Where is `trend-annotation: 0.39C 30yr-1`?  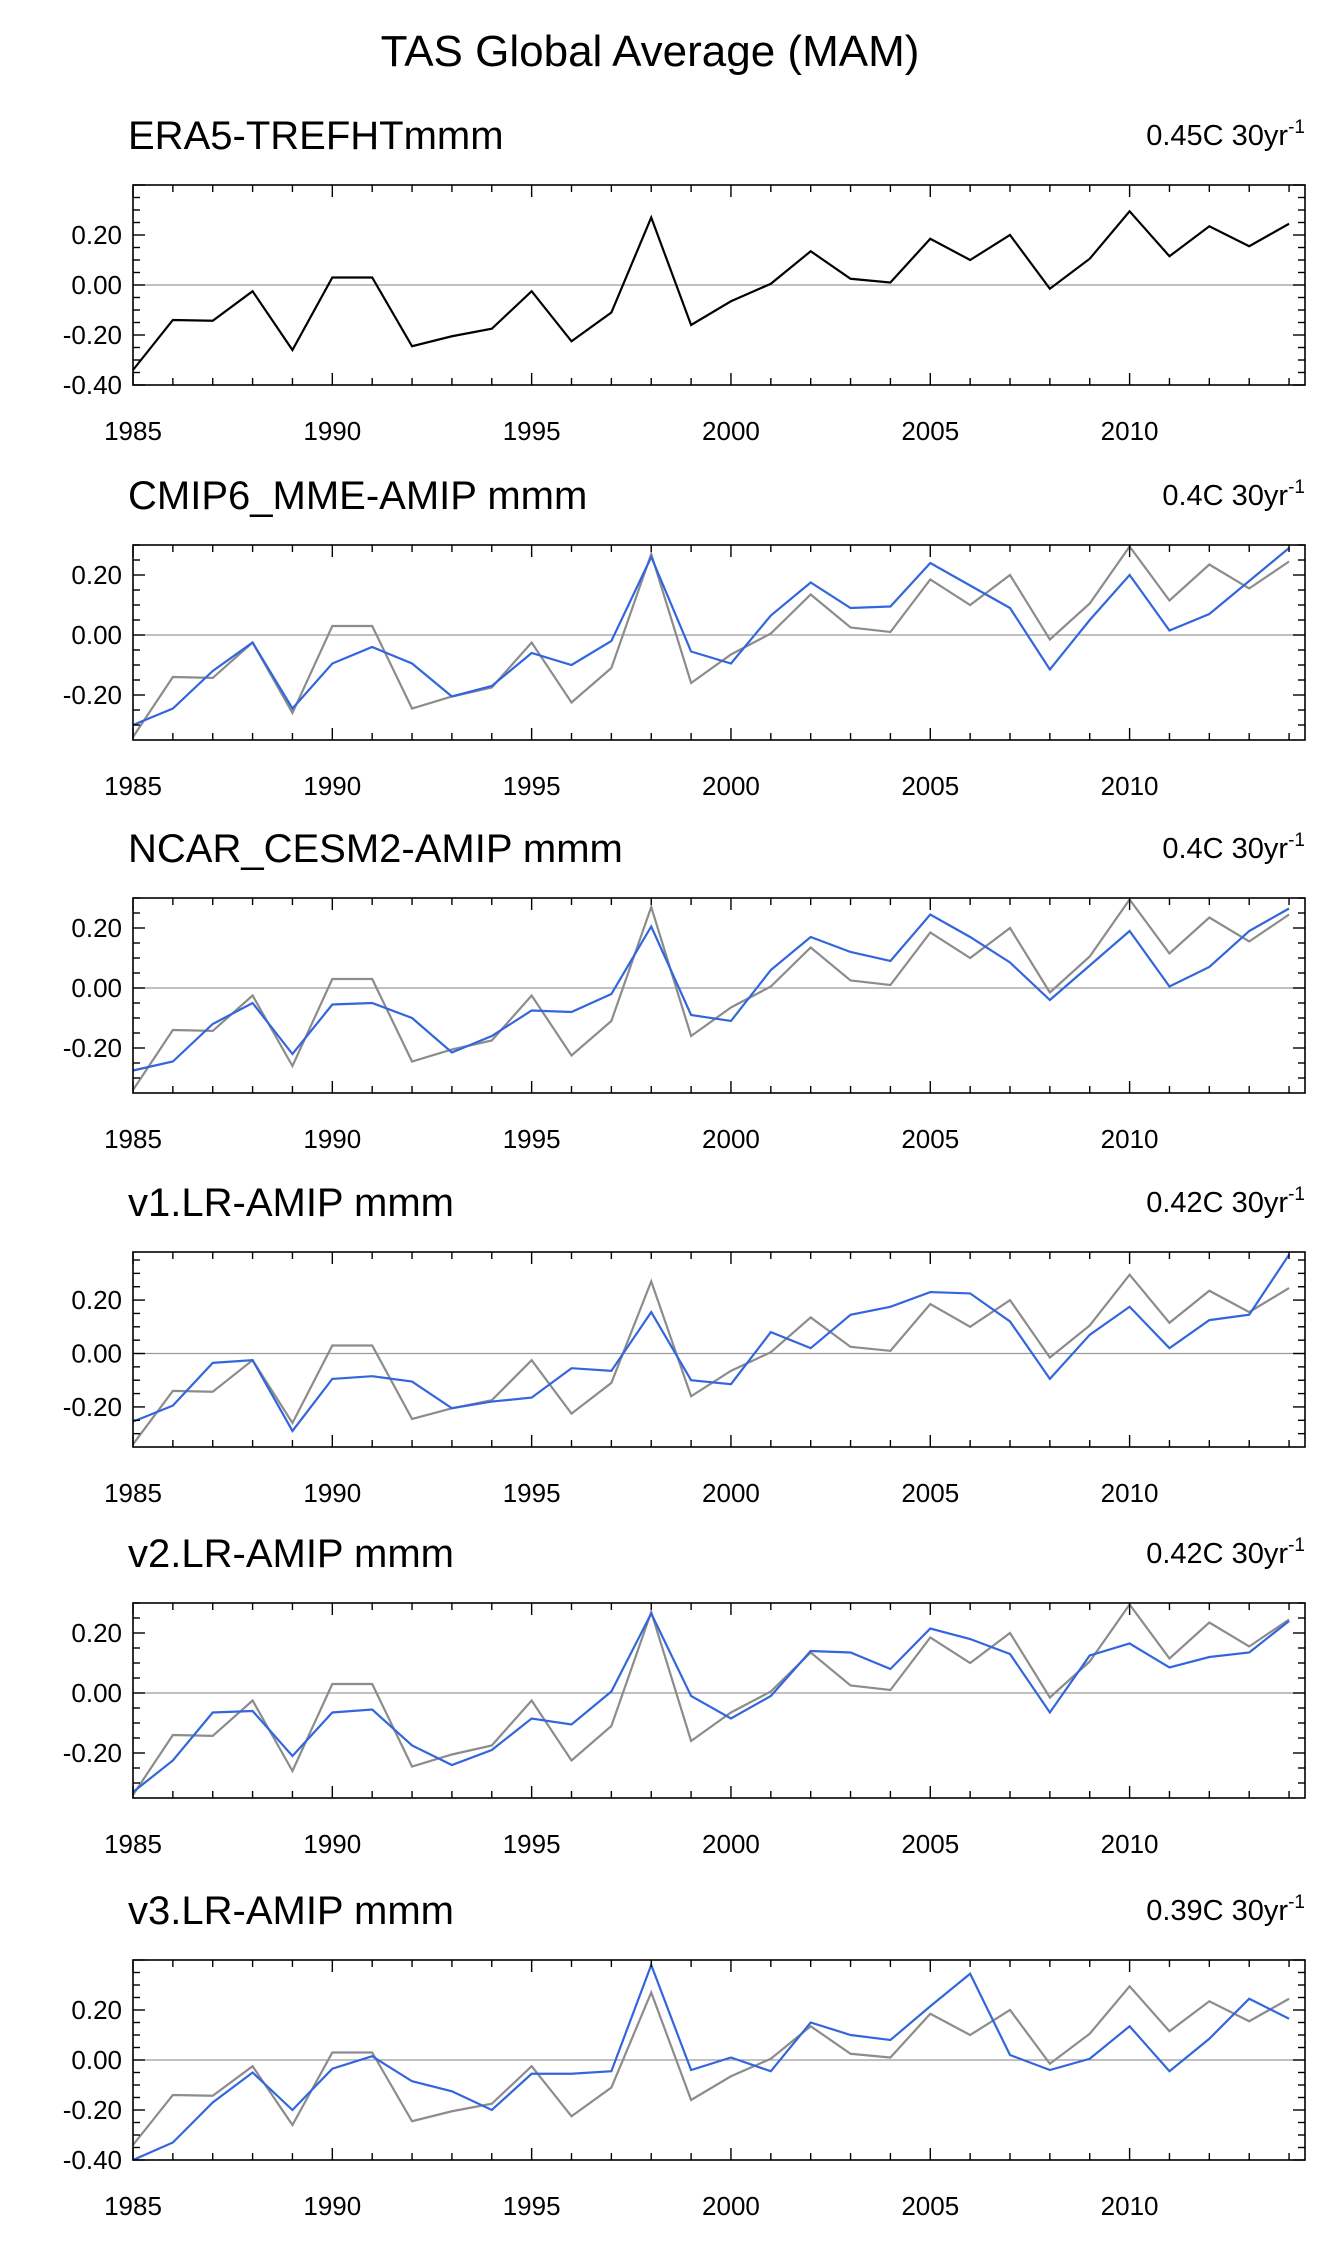
trend-annotation: 0.39C 30yr-1 is located at coordinates (1225, 1909).